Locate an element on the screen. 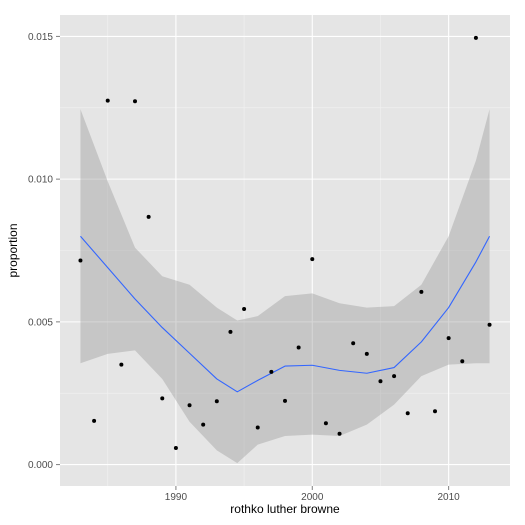 The width and height of the screenshot is (525, 525). x-axis-ticks: 1990 2000 2010 is located at coordinates (312, 494).